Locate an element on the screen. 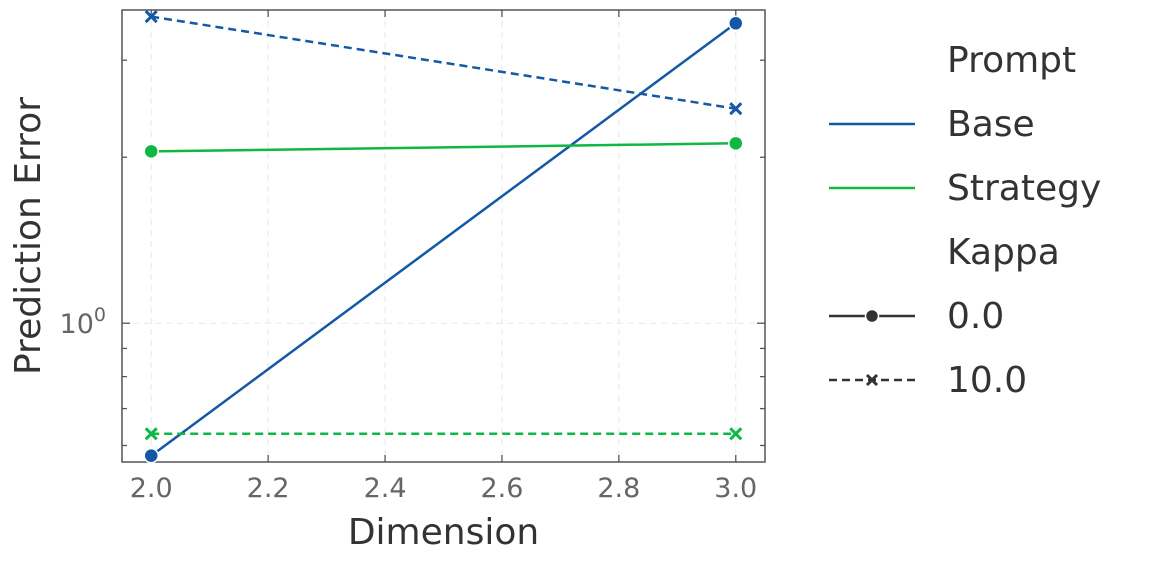 This screenshot has height=564, width=1151. x-tick-label: 2.4 is located at coordinates (385, 488).